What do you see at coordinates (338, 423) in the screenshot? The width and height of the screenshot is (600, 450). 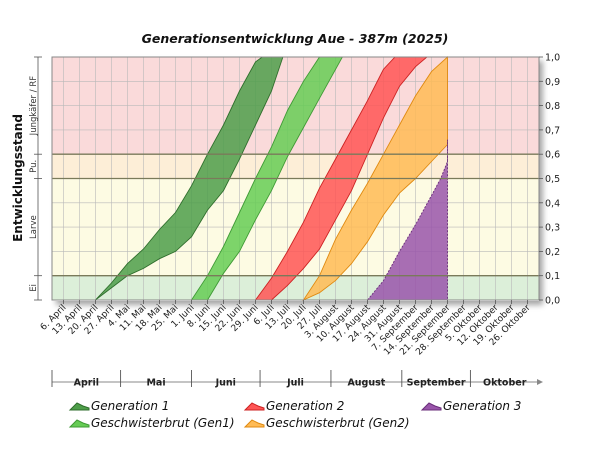 I see `legend-label: Geschwisterbrut (Gen2)` at bounding box center [338, 423].